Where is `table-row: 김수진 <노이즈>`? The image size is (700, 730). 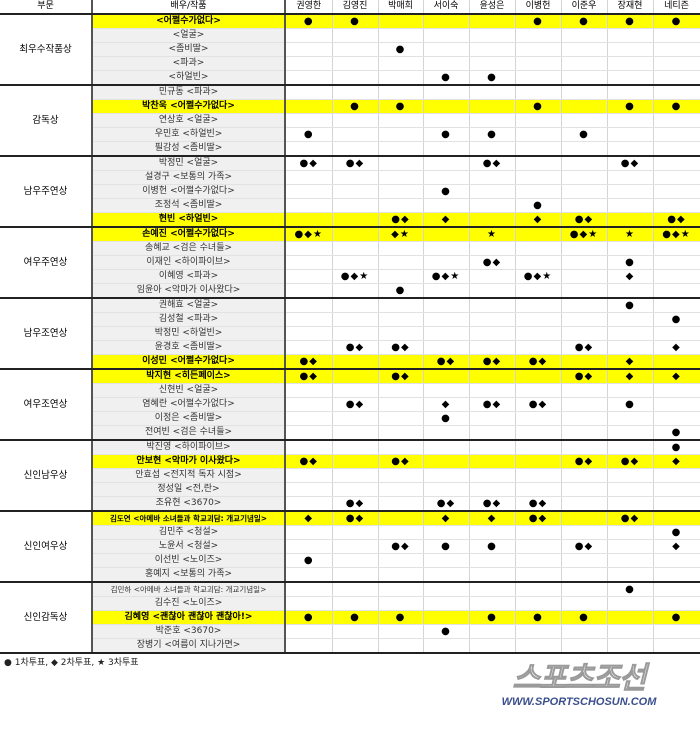 table-row: 김수진 <노이즈> is located at coordinates (350, 603).